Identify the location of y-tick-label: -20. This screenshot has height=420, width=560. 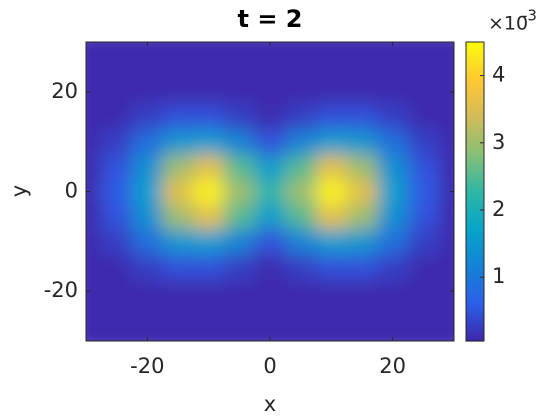
(61, 290).